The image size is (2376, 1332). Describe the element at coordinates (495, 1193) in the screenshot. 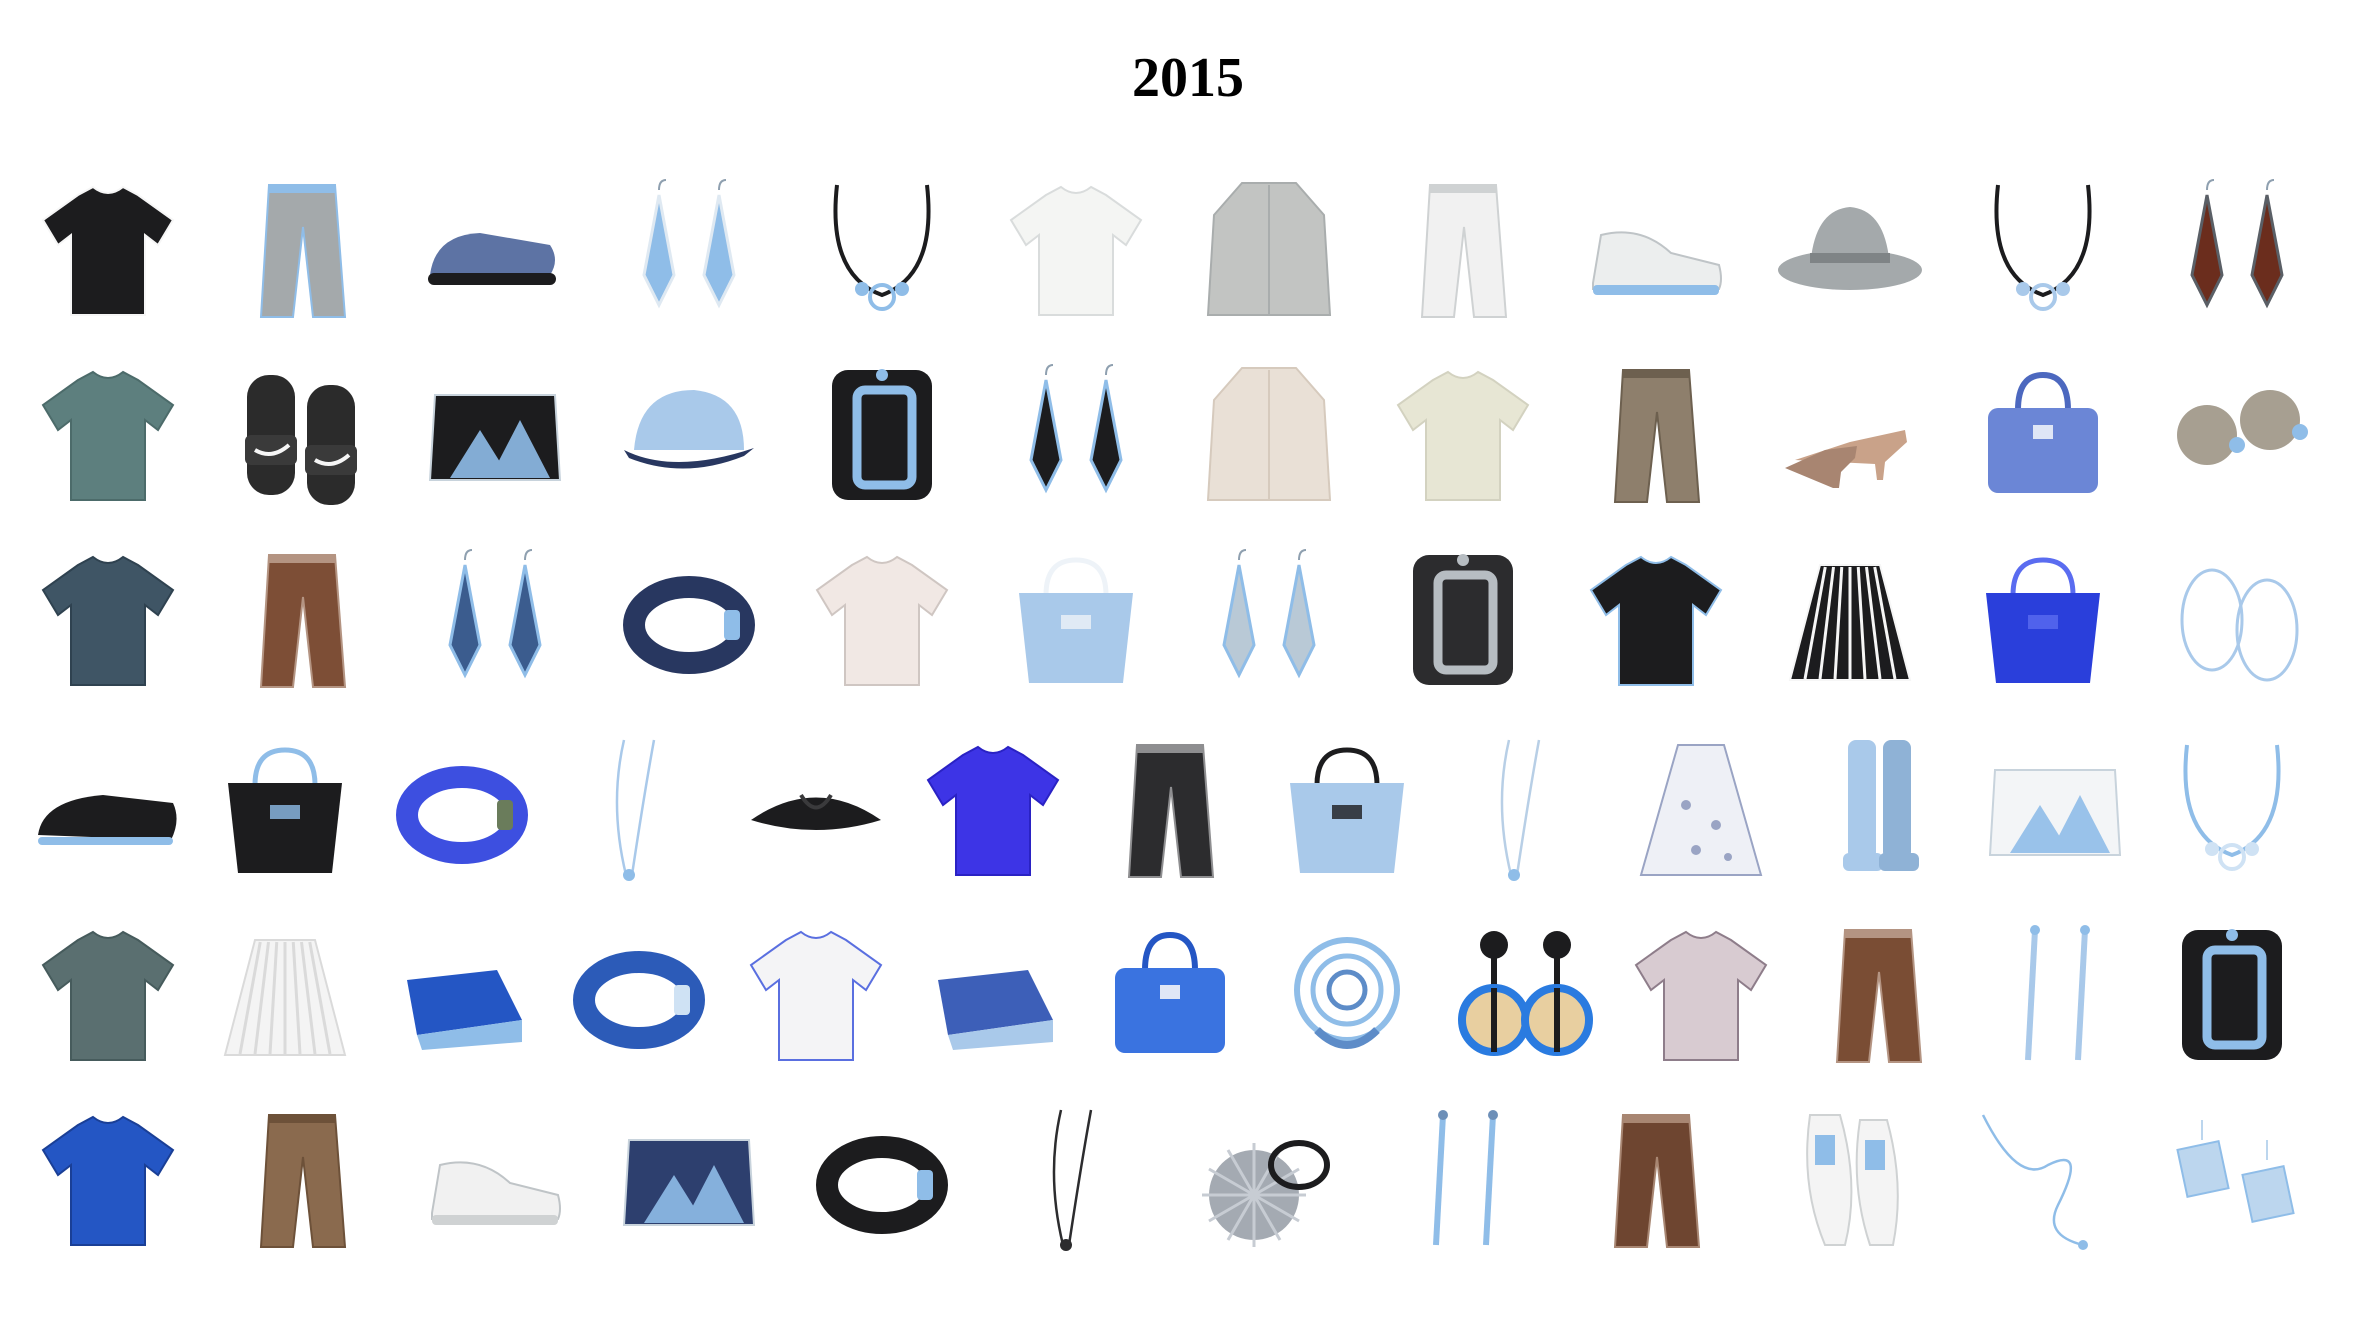

I see `white-leather-sneakers-icon` at that location.